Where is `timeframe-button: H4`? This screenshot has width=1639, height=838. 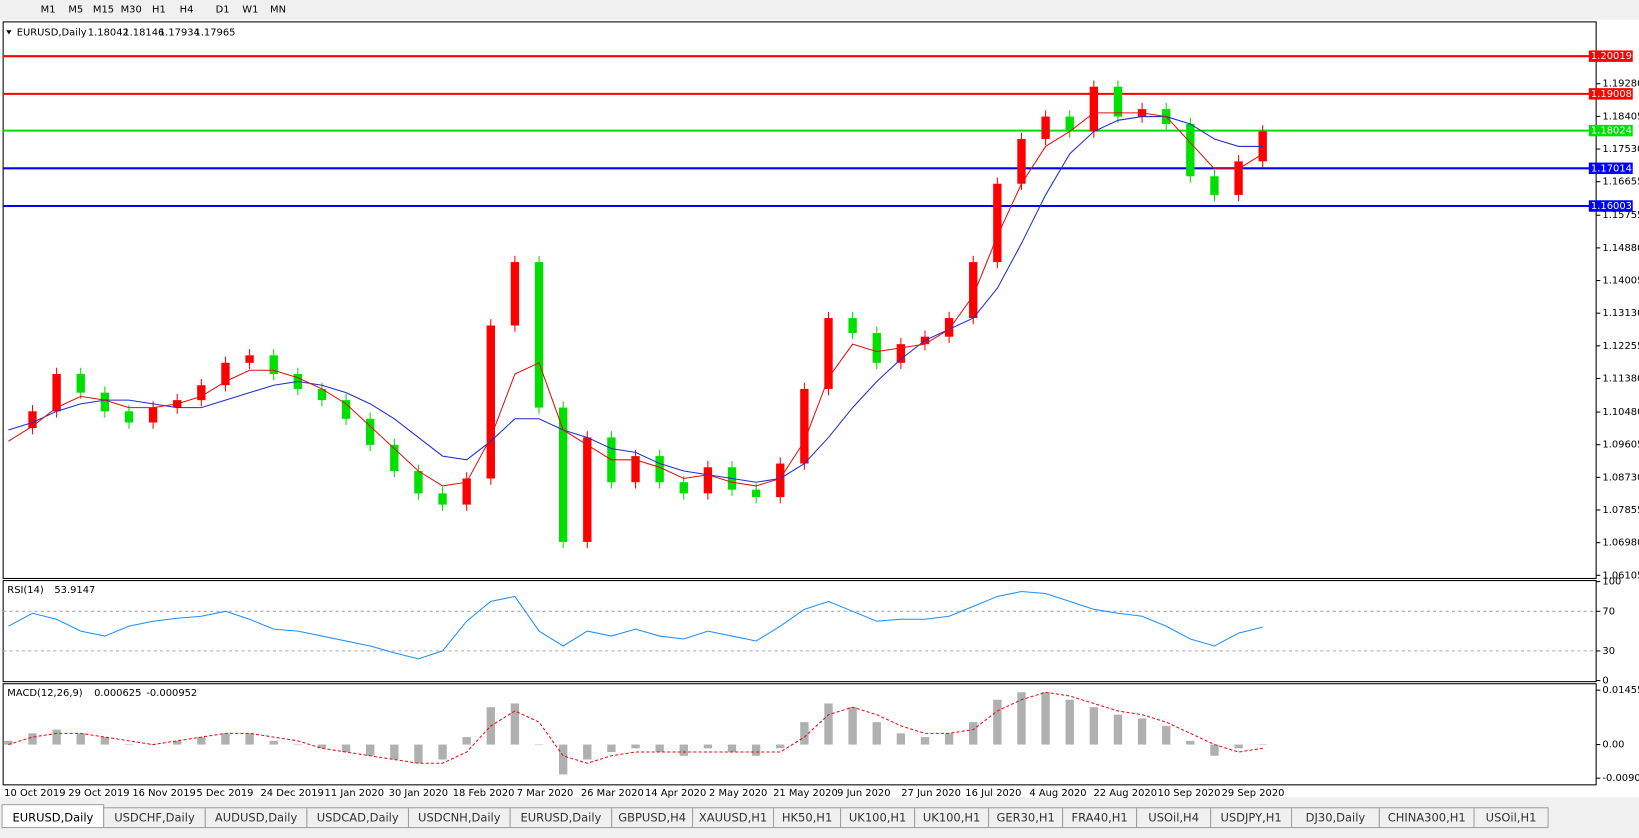
timeframe-button: H4 is located at coordinates (187, 9).